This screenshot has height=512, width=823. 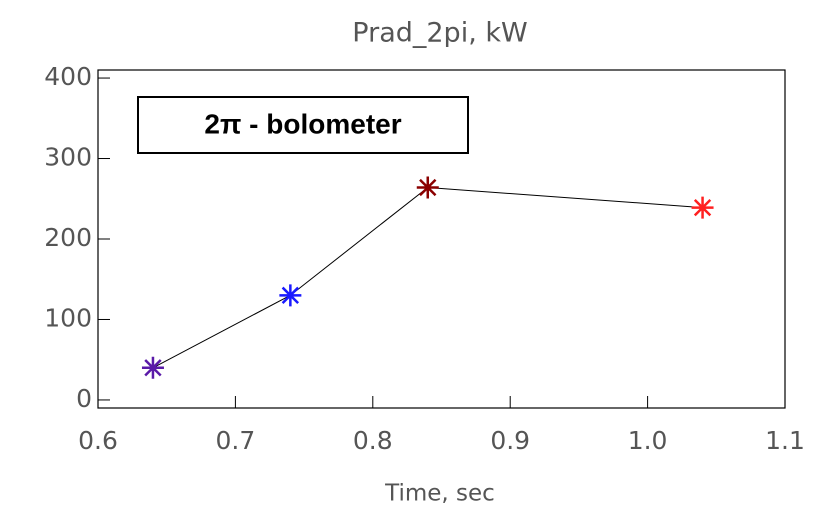 I want to click on annotation-box, so click(x=303, y=125).